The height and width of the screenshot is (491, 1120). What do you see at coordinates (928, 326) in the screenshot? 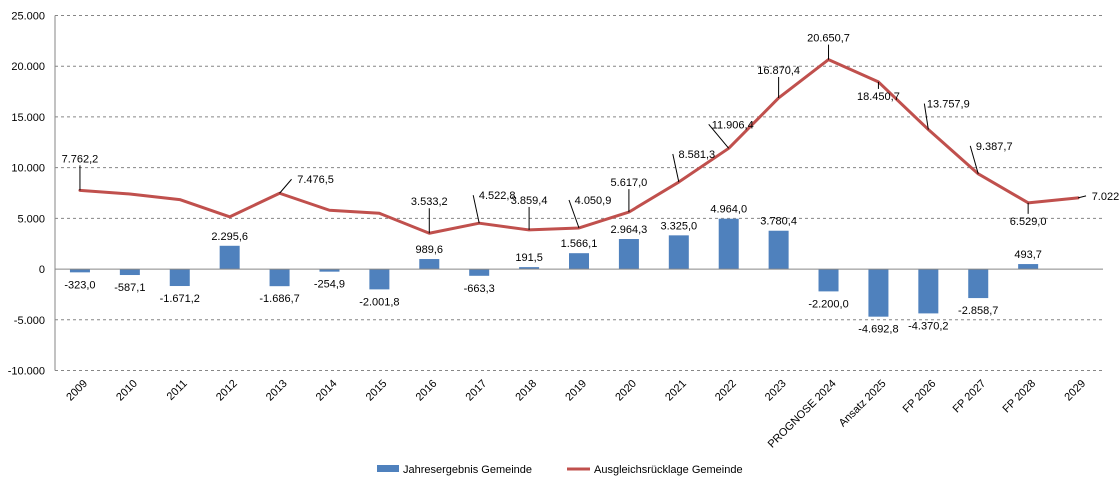
I see `bar-data-label: -4.370,2` at bounding box center [928, 326].